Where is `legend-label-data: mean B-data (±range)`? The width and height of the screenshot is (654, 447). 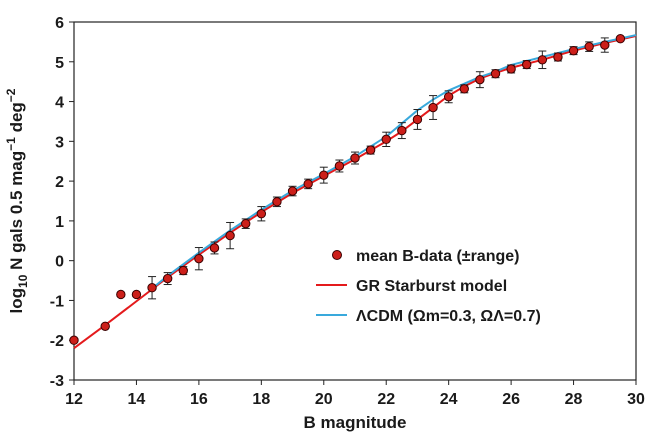 legend-label-data: mean B-data (±range) is located at coordinates (437, 256).